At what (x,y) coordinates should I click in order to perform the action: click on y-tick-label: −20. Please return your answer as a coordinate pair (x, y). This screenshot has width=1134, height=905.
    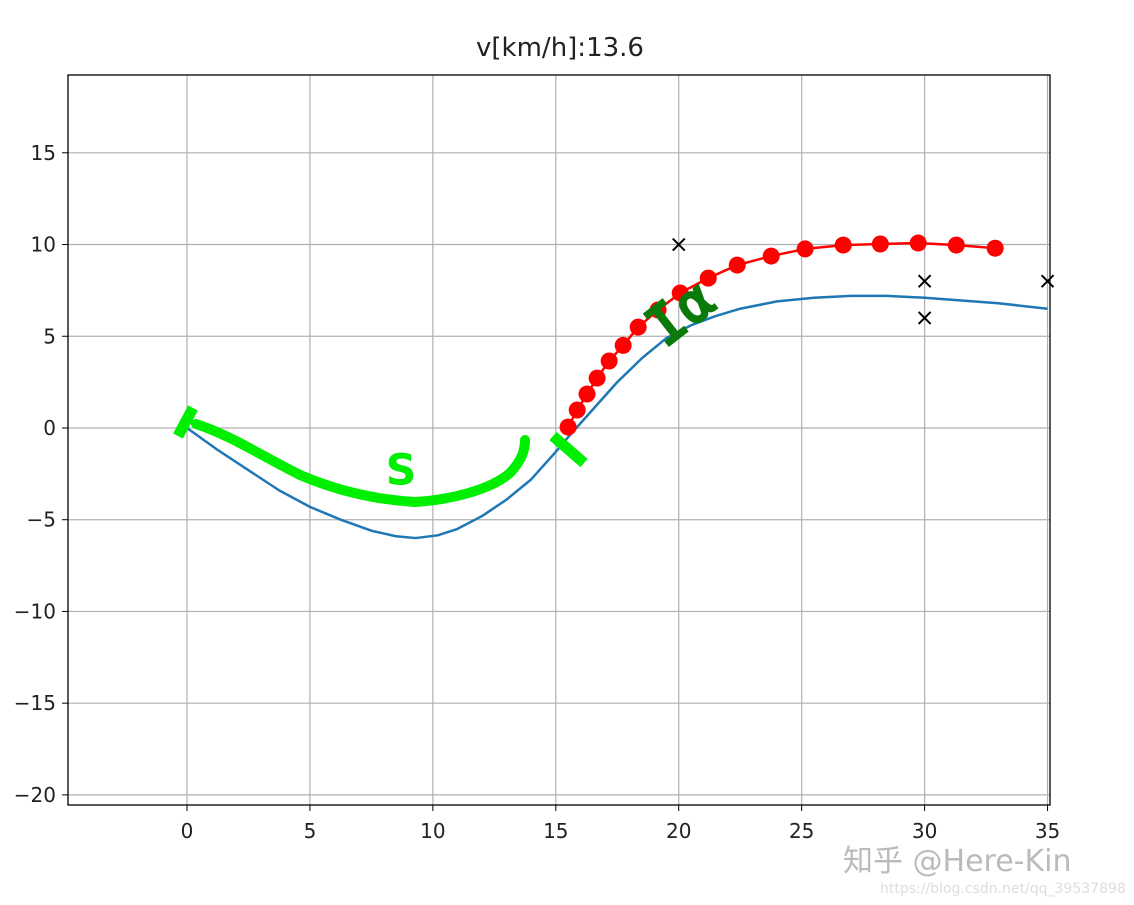
    Looking at the image, I should click on (35, 795).